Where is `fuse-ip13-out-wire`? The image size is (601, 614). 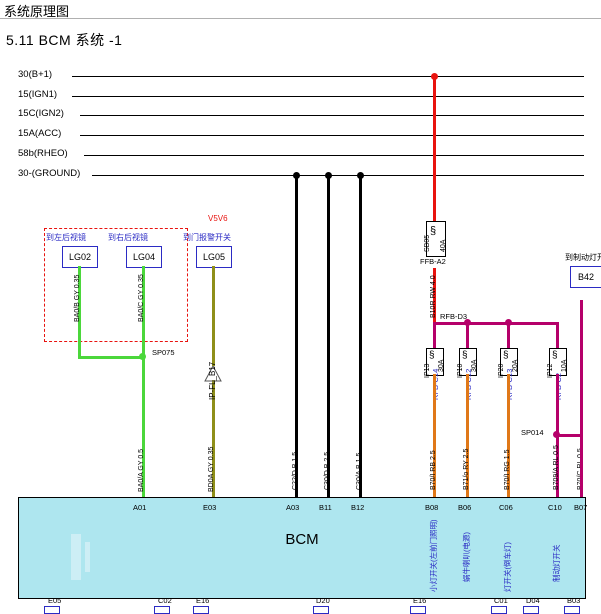
fuse-ip13-out-wire is located at coordinates (434, 435).